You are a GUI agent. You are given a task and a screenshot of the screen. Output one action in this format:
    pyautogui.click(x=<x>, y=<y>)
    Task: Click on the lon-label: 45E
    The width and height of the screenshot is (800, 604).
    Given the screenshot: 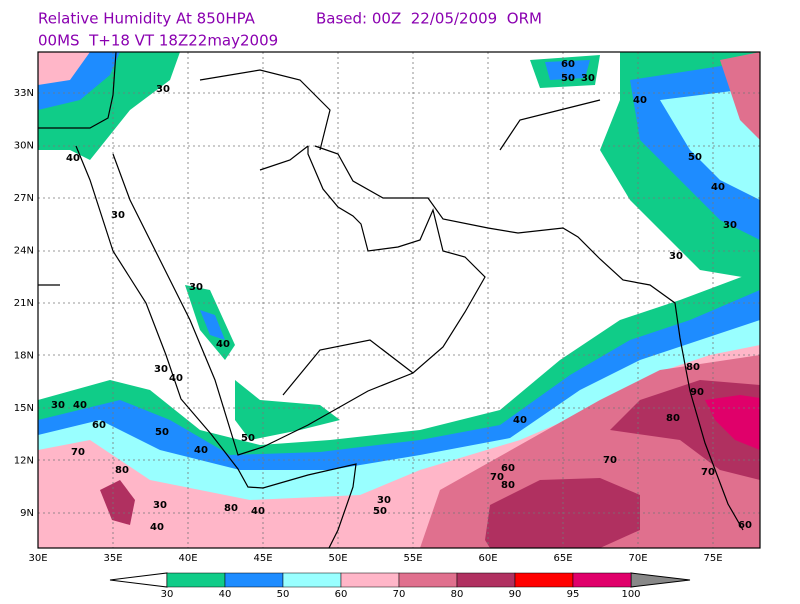 What is the action you would take?
    pyautogui.click(x=262, y=558)
    